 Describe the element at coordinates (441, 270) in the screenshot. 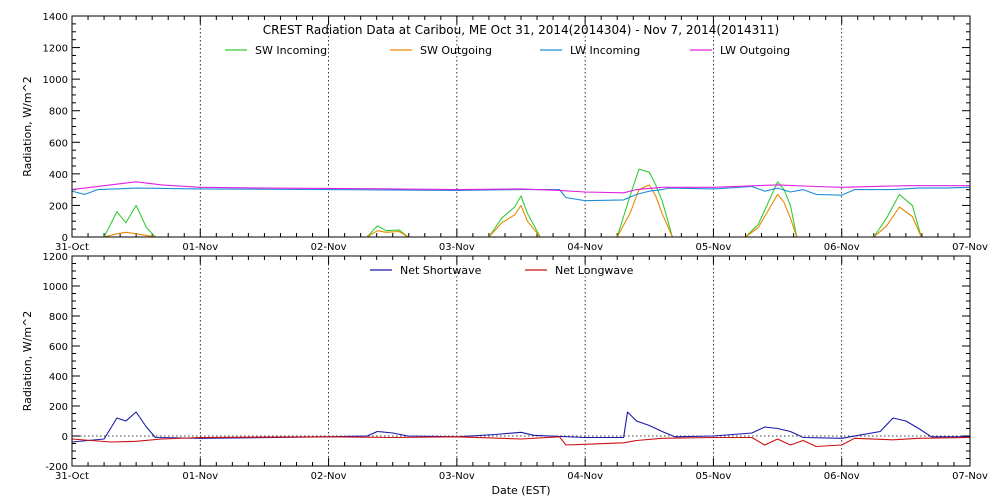

I see `legend-label: Net Shortwave` at that location.